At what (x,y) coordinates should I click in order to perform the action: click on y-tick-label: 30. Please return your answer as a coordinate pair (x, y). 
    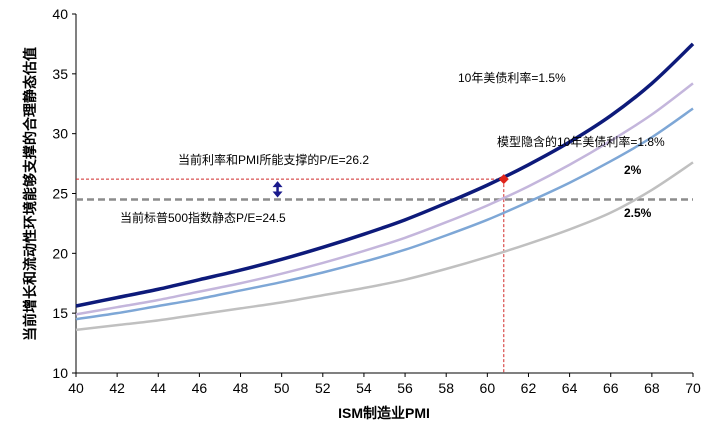
    Looking at the image, I should click on (60, 134).